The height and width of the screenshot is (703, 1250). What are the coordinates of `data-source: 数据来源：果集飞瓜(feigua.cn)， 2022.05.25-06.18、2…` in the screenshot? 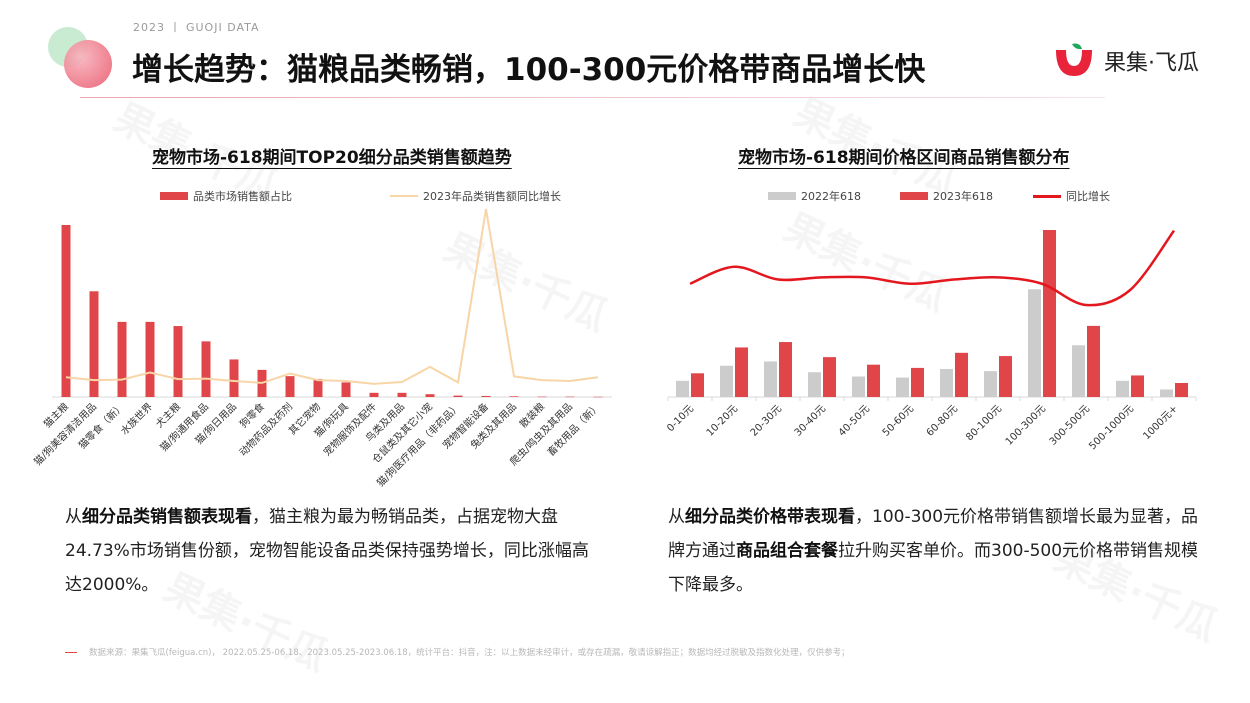 It's located at (469, 653).